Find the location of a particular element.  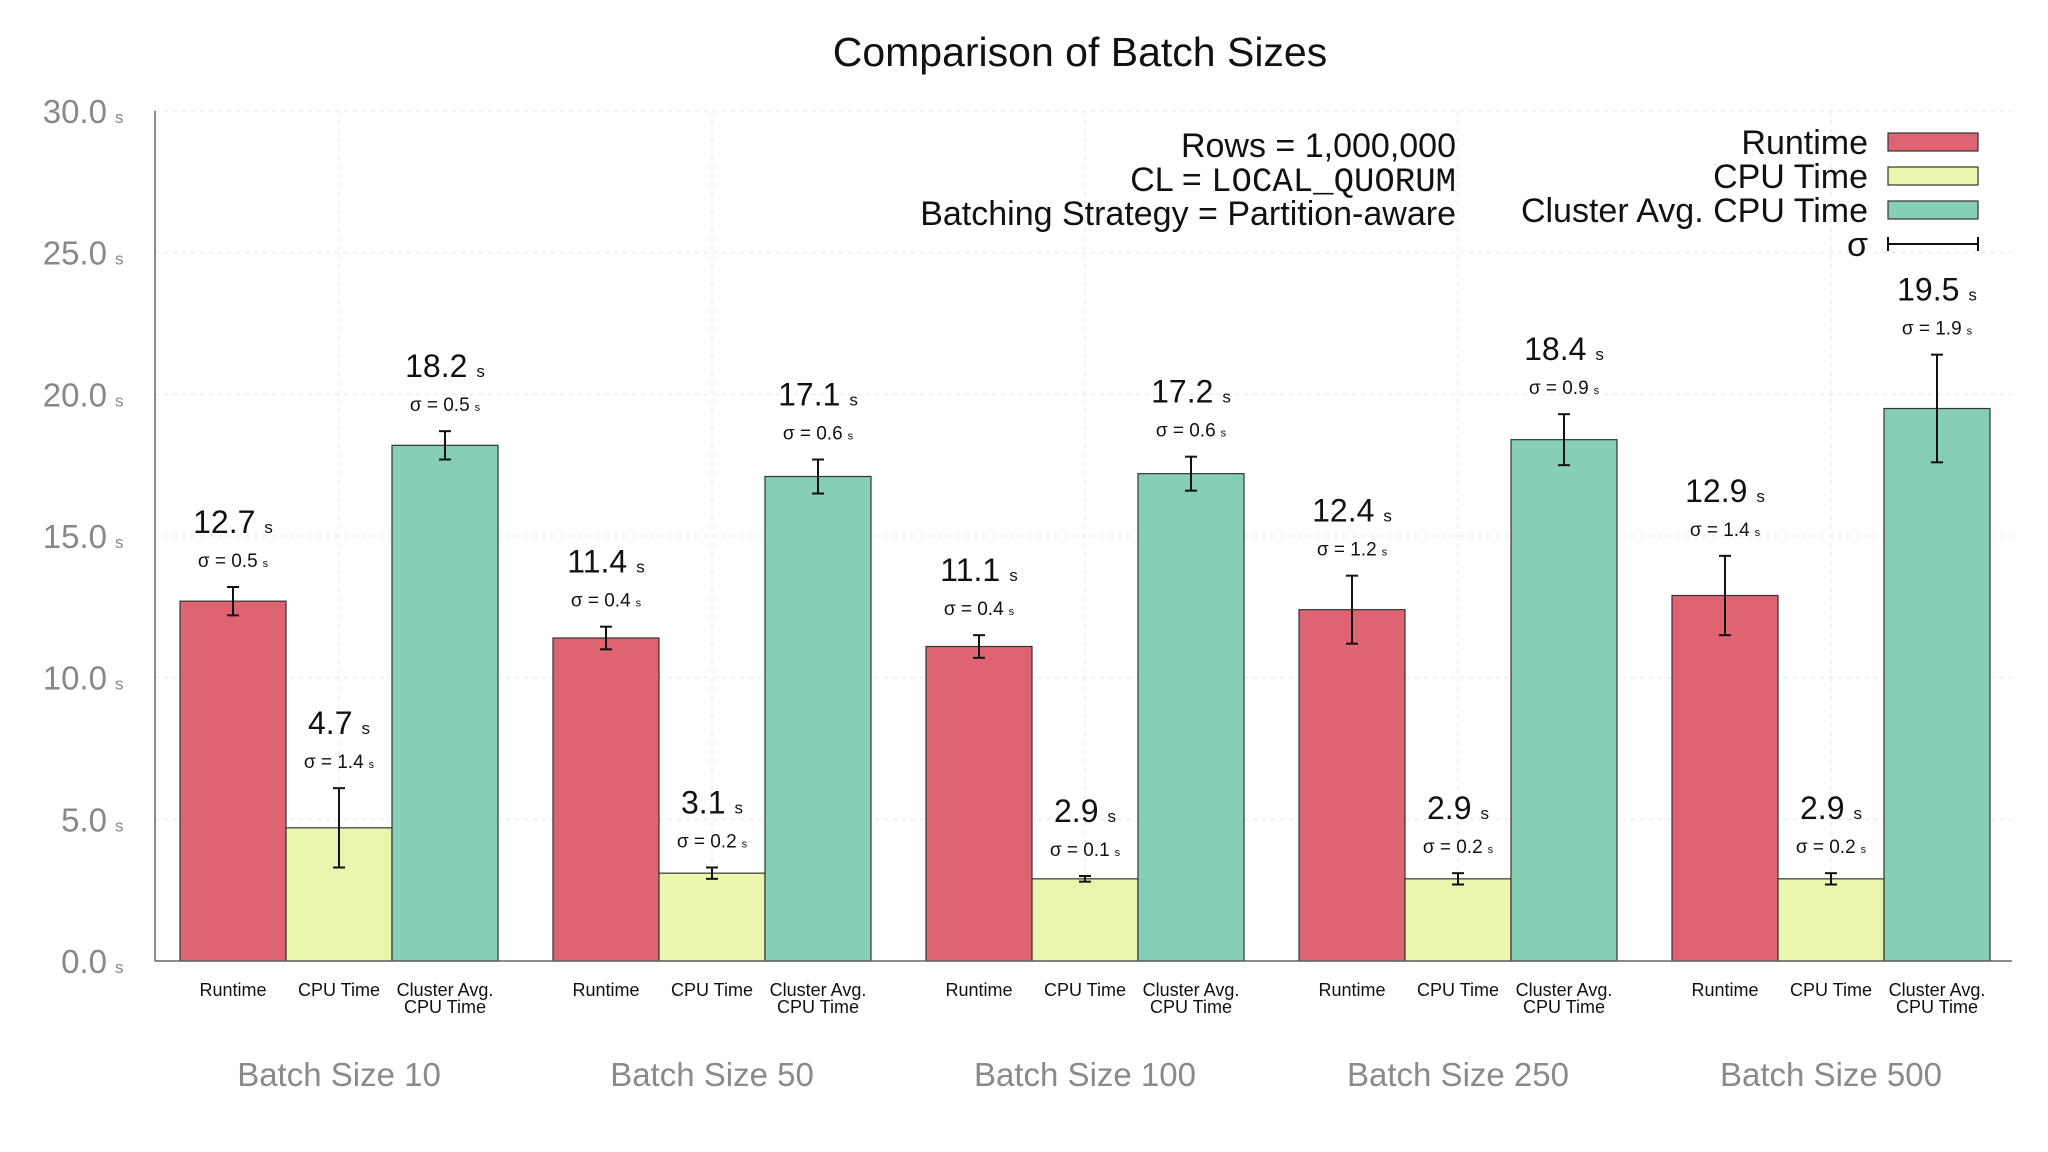

y-tick-label: 10.0 is located at coordinates (75, 678).